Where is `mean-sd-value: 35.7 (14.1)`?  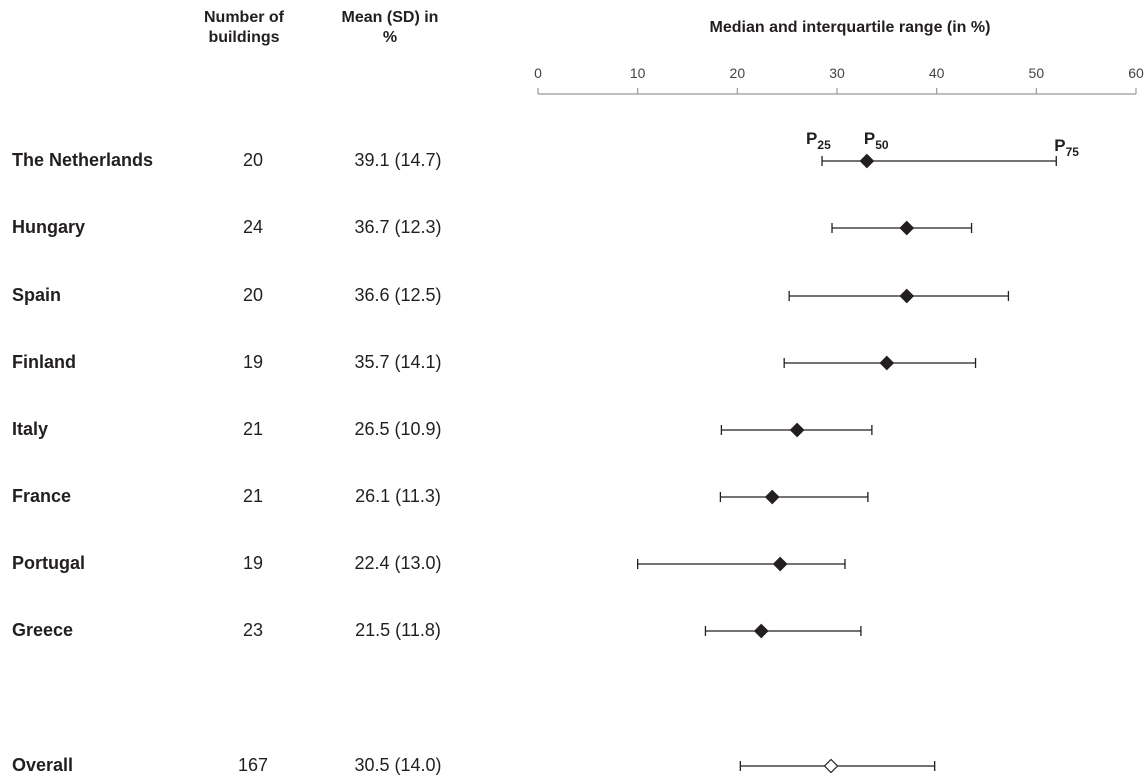
mean-sd-value: 35.7 (14.1) is located at coordinates (398, 362).